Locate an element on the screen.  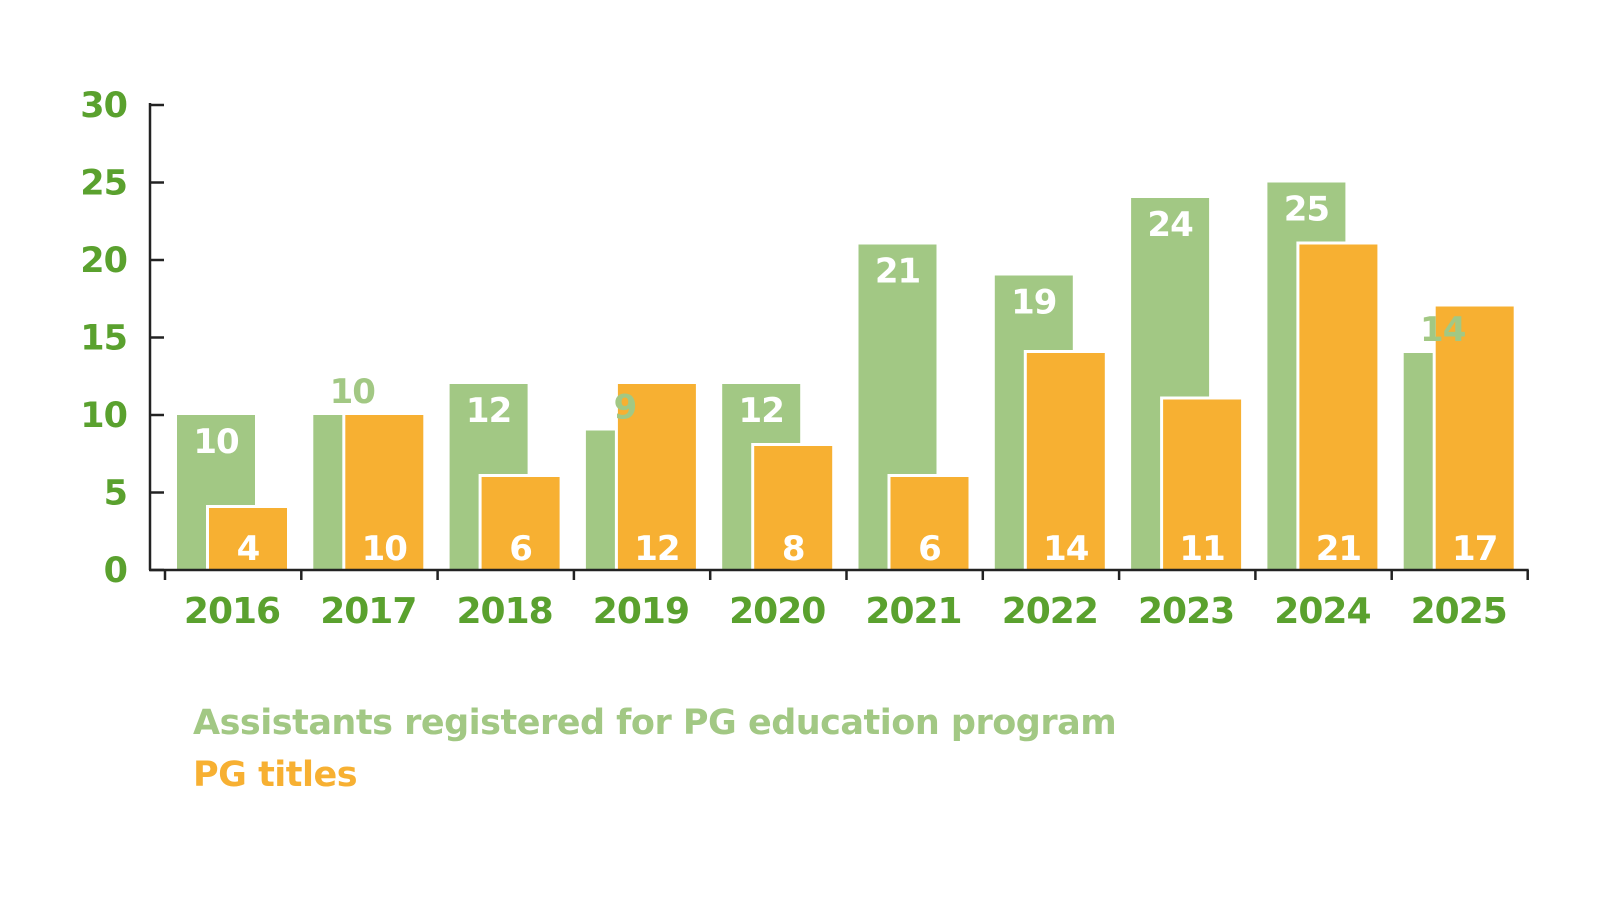
x-label-2022: 2022 is located at coordinates (1050, 611).